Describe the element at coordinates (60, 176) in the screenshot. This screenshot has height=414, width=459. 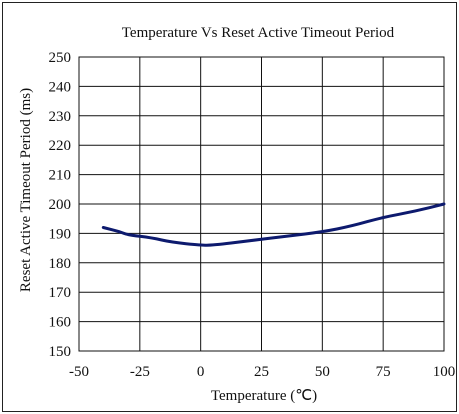
I see `y-tick-label: 210` at that location.